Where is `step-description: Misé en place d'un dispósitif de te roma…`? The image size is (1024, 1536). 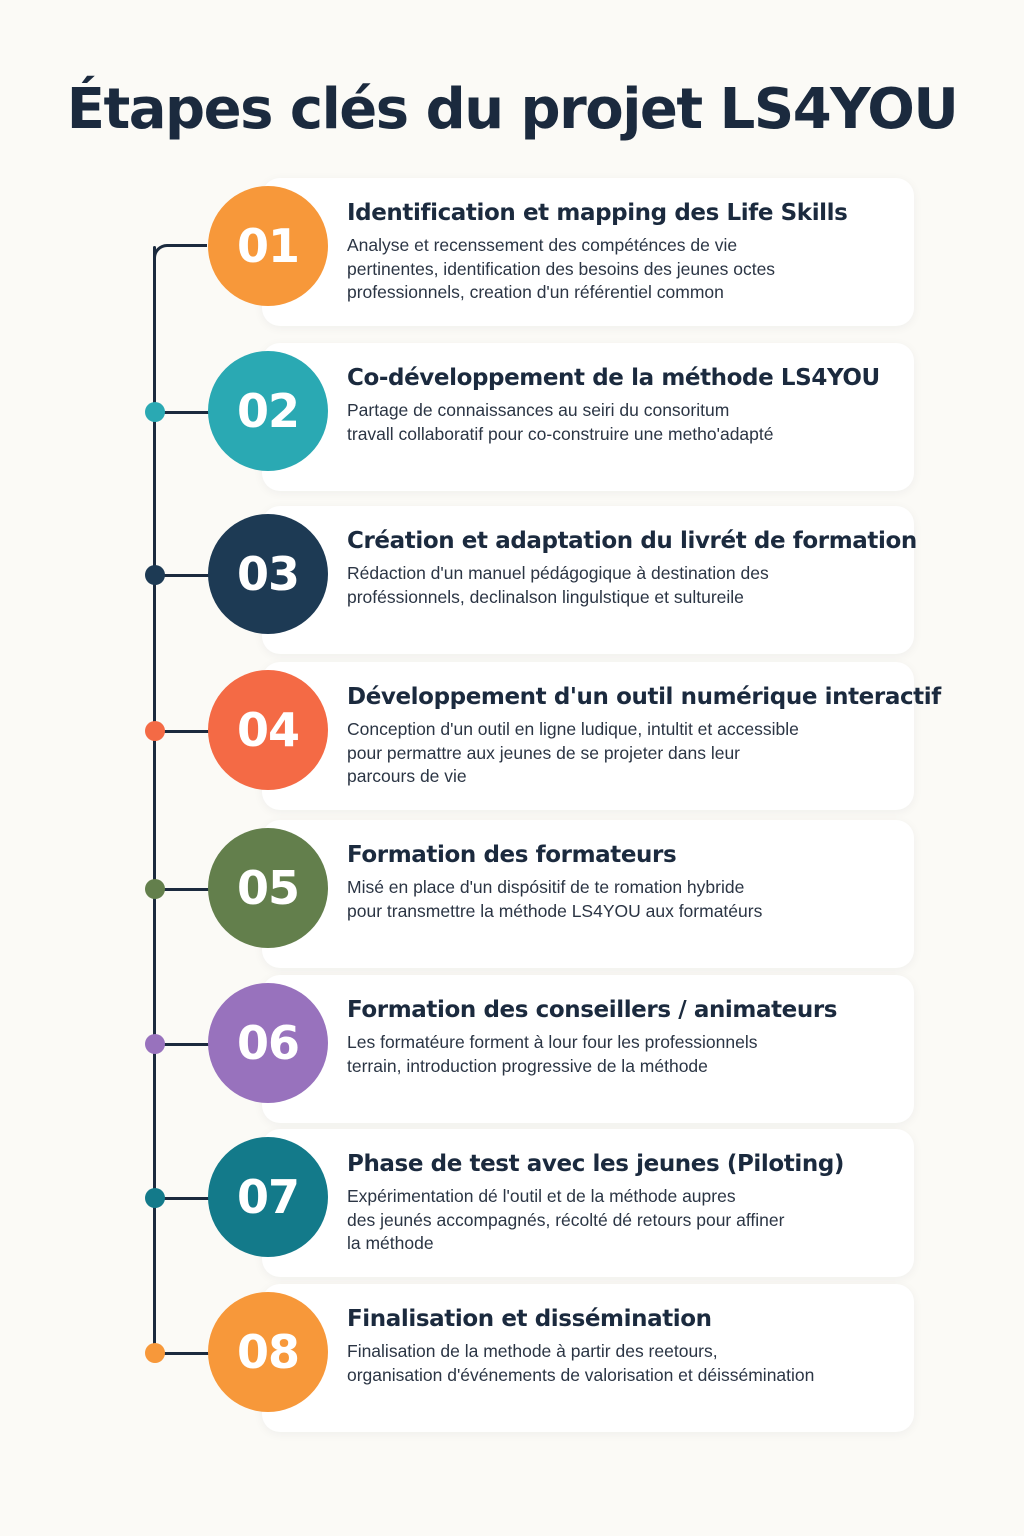
step-description: Misé en place d'un dispósitif de te roma… is located at coordinates (627, 899).